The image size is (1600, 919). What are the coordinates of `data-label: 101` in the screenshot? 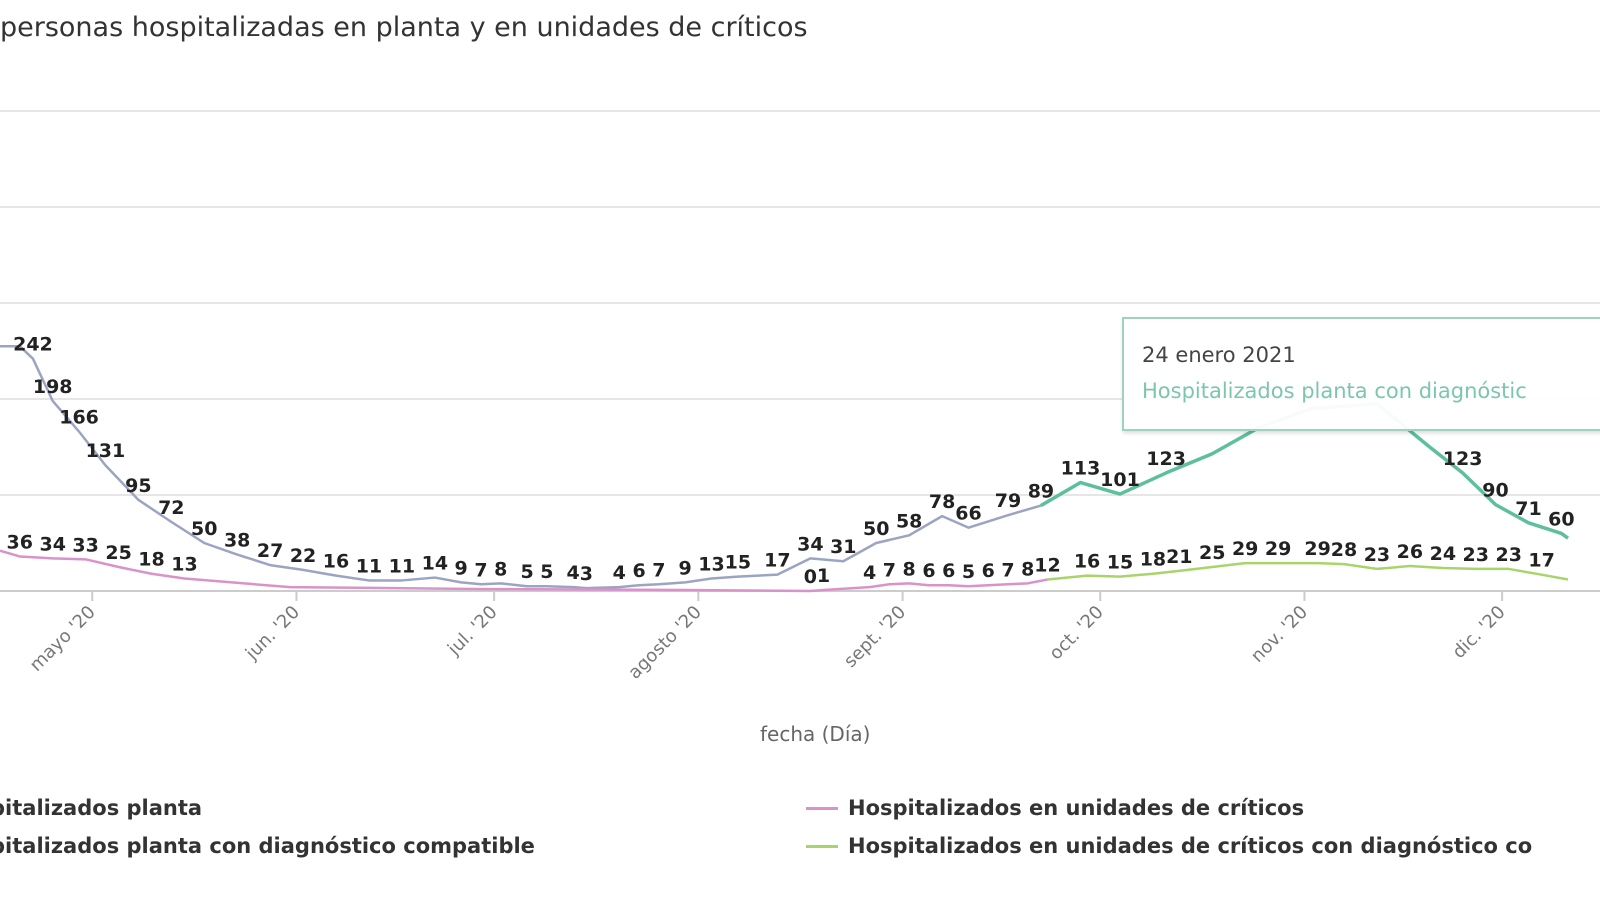 It's located at (1120, 480).